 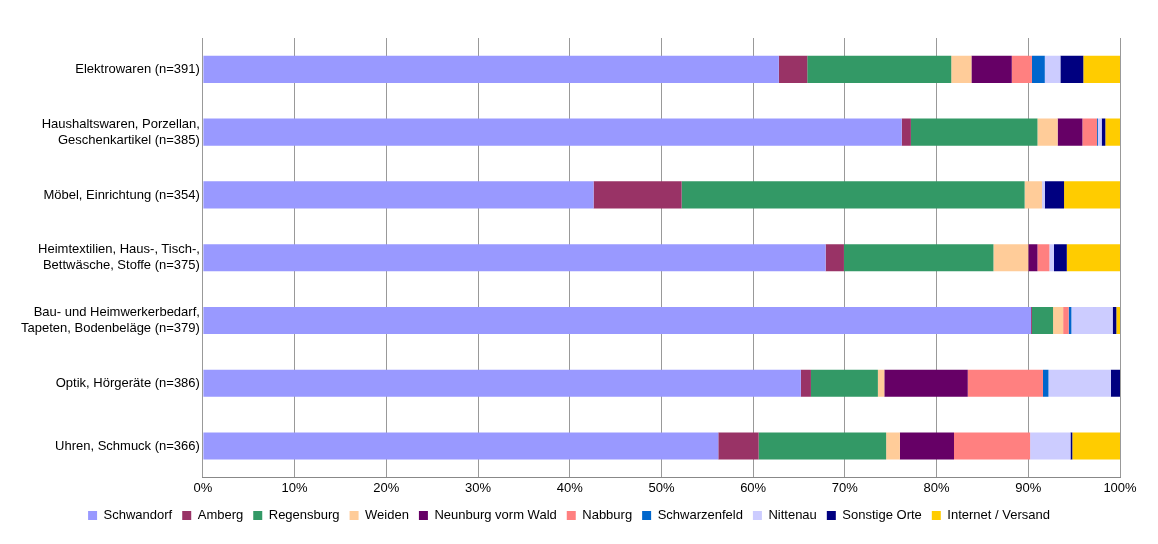 What do you see at coordinates (753, 487) in the screenshot?
I see `x-tick-label: 60%` at bounding box center [753, 487].